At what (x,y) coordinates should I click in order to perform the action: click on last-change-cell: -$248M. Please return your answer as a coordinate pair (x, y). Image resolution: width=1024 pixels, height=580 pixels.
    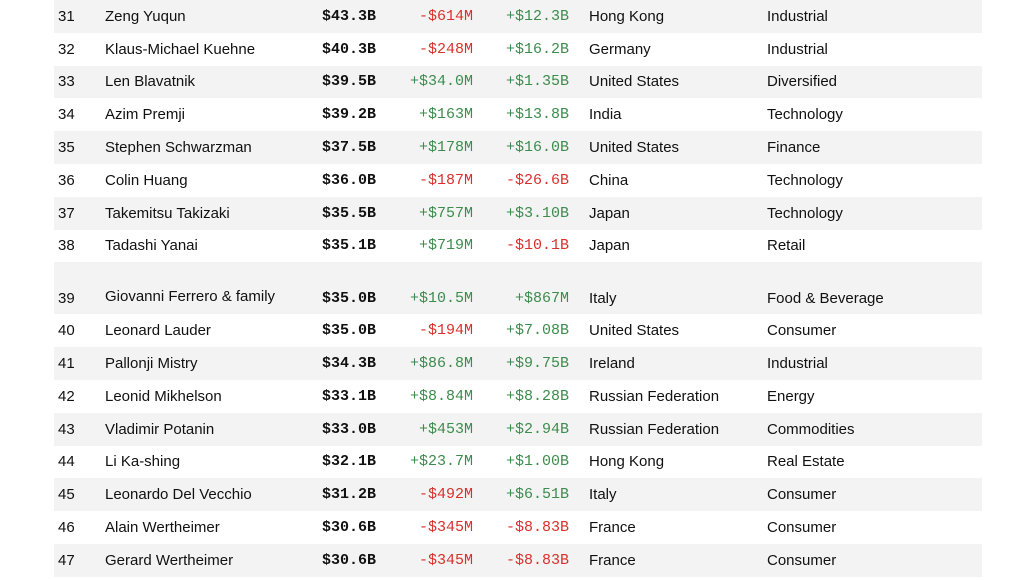
    Looking at the image, I should click on (445, 49).